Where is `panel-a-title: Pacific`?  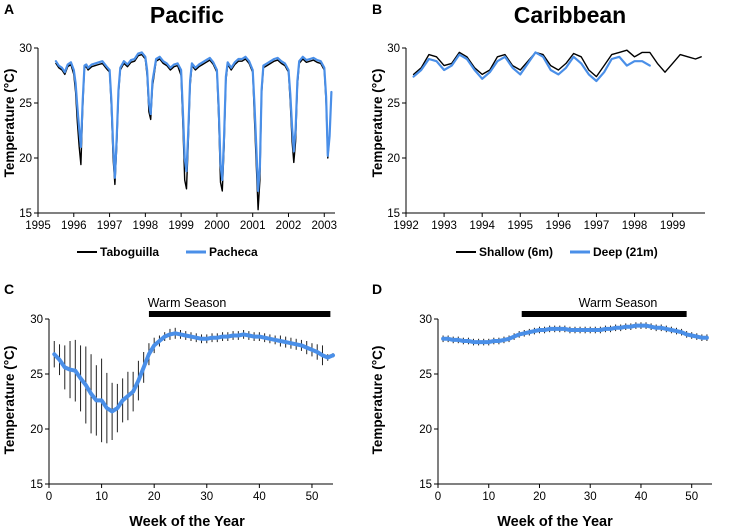 panel-a-title: Pacific is located at coordinates (187, 15).